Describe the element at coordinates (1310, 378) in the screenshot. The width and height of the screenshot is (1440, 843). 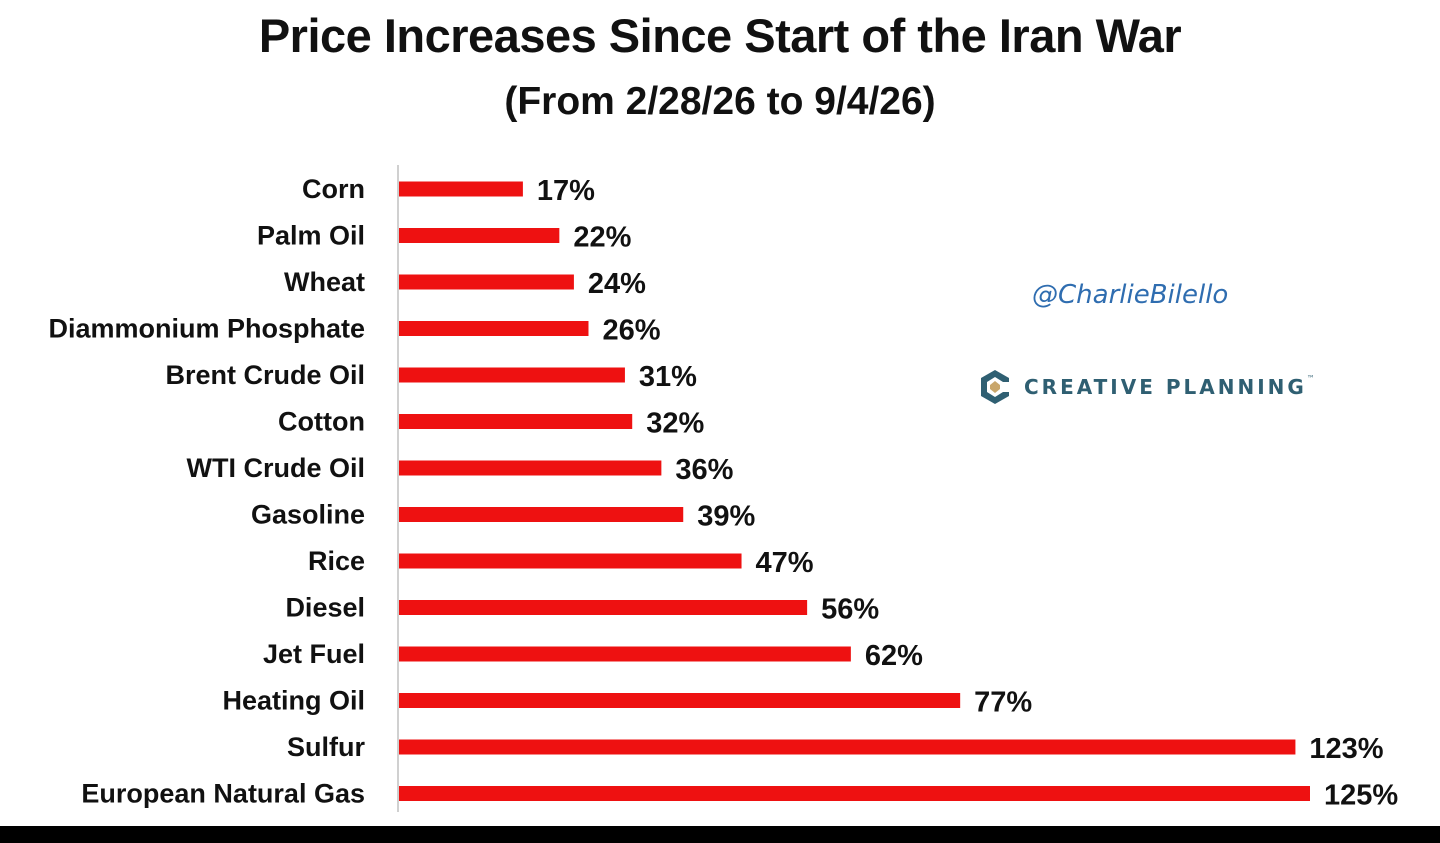
I see `brand-trademark: ™` at that location.